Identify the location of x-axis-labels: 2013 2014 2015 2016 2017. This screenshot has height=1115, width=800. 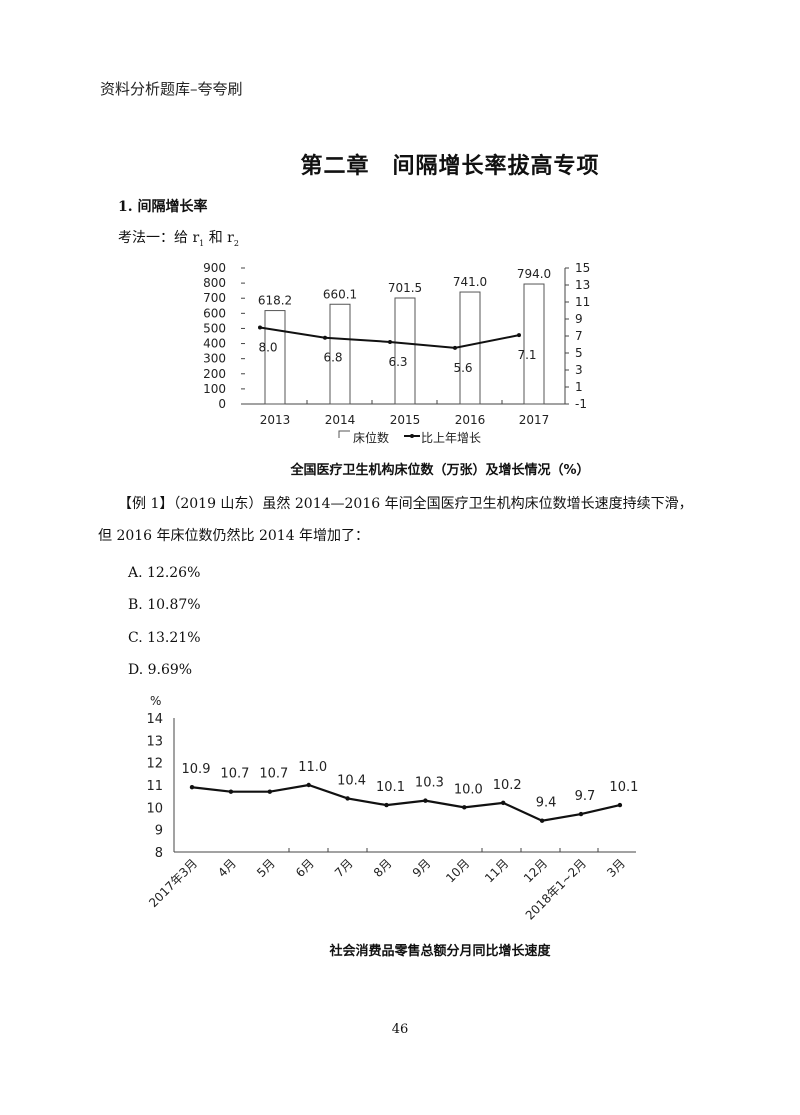
(405, 420).